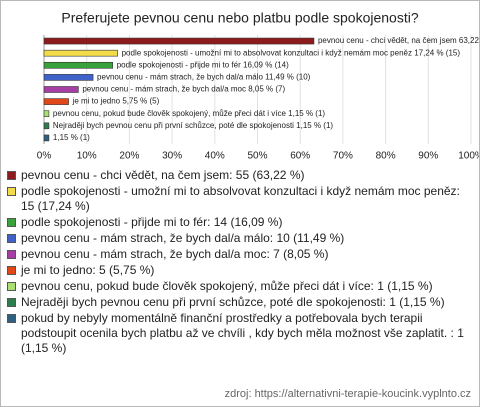 The height and width of the screenshot is (407, 480). Describe the element at coordinates (129, 156) in the screenshot. I see `x-tick-label: 20%` at that location.